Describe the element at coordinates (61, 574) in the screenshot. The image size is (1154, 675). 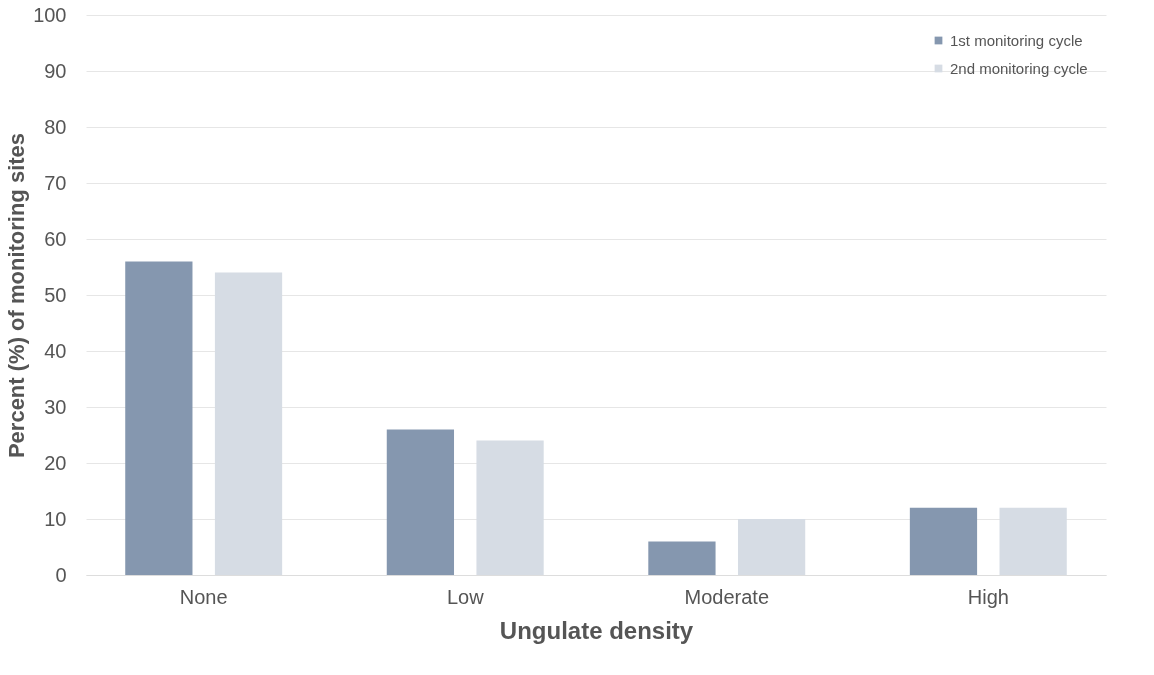
I see `y-tick-label: 0` at that location.